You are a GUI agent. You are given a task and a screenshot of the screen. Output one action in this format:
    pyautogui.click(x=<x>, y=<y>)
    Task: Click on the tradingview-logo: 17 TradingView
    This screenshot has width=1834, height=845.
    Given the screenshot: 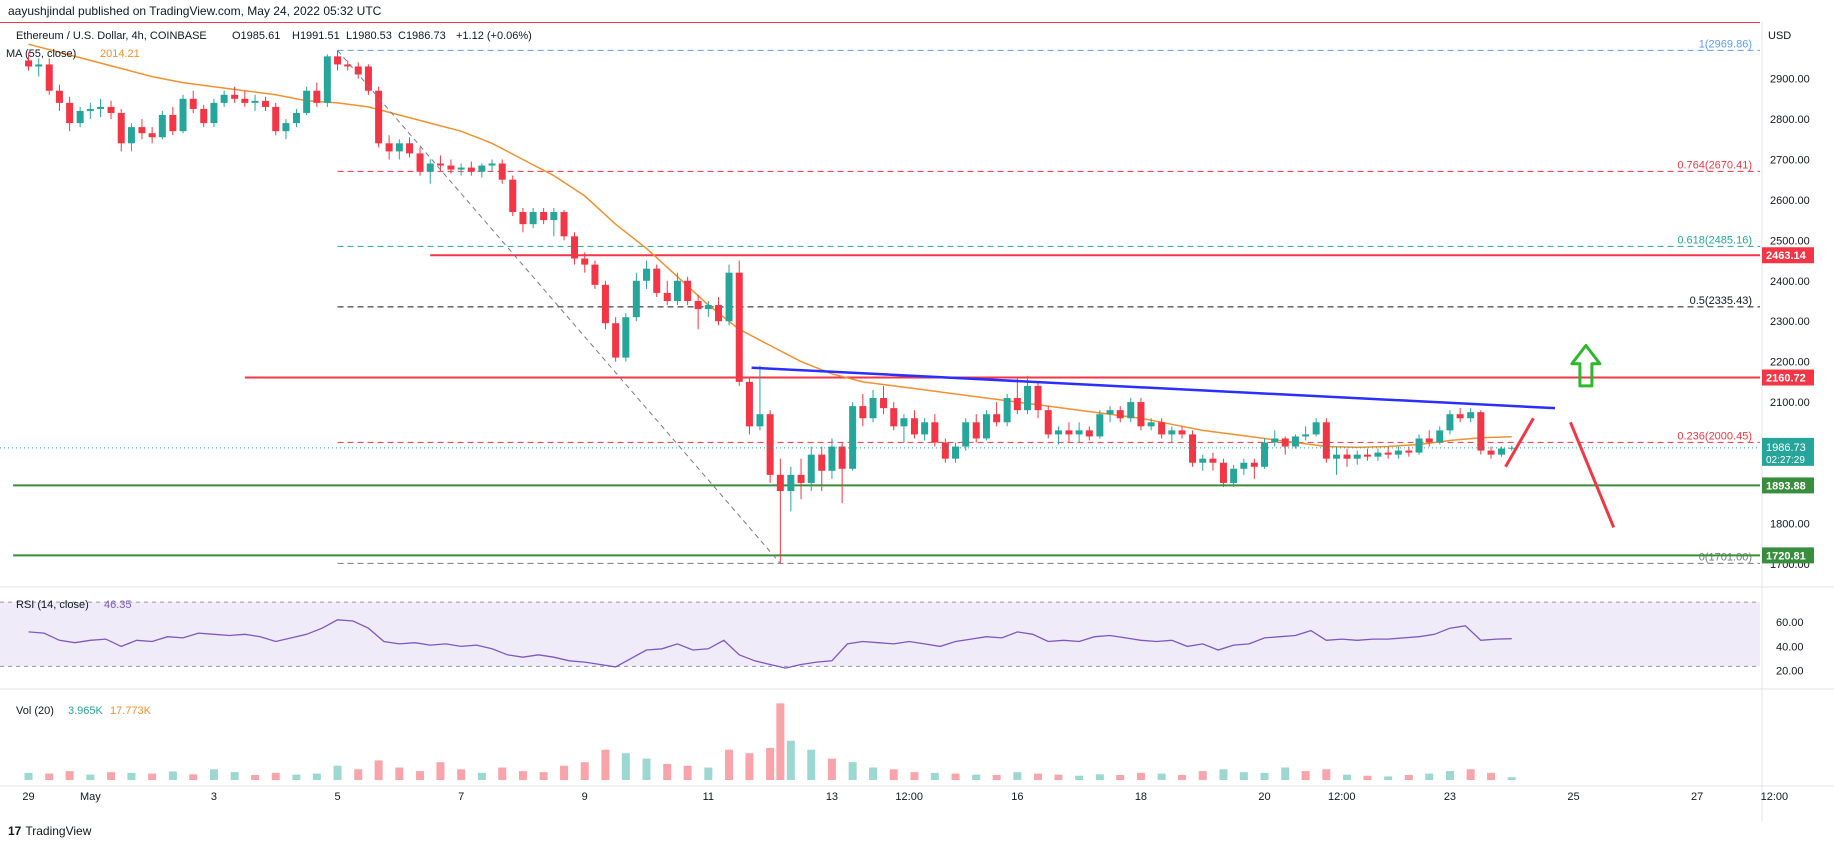 What is the action you would take?
    pyautogui.click(x=49, y=831)
    